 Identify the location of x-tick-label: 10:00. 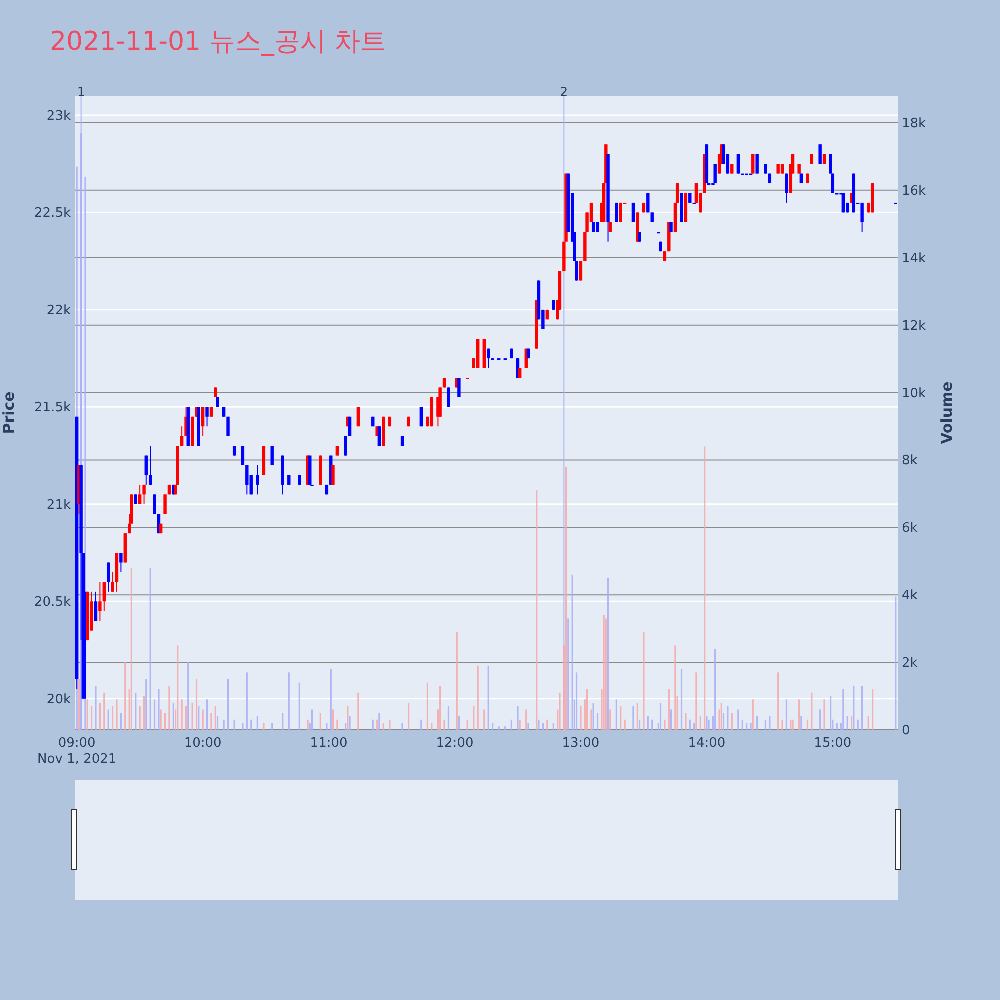
(203, 743).